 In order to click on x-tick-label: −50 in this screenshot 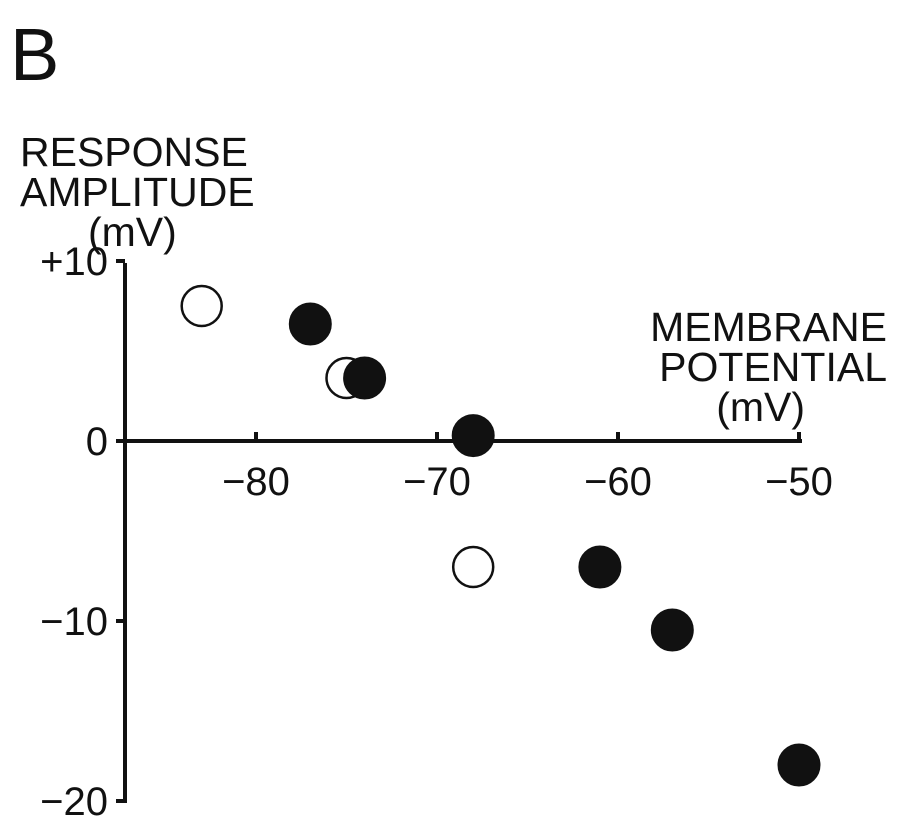, I will do `click(799, 482)`.